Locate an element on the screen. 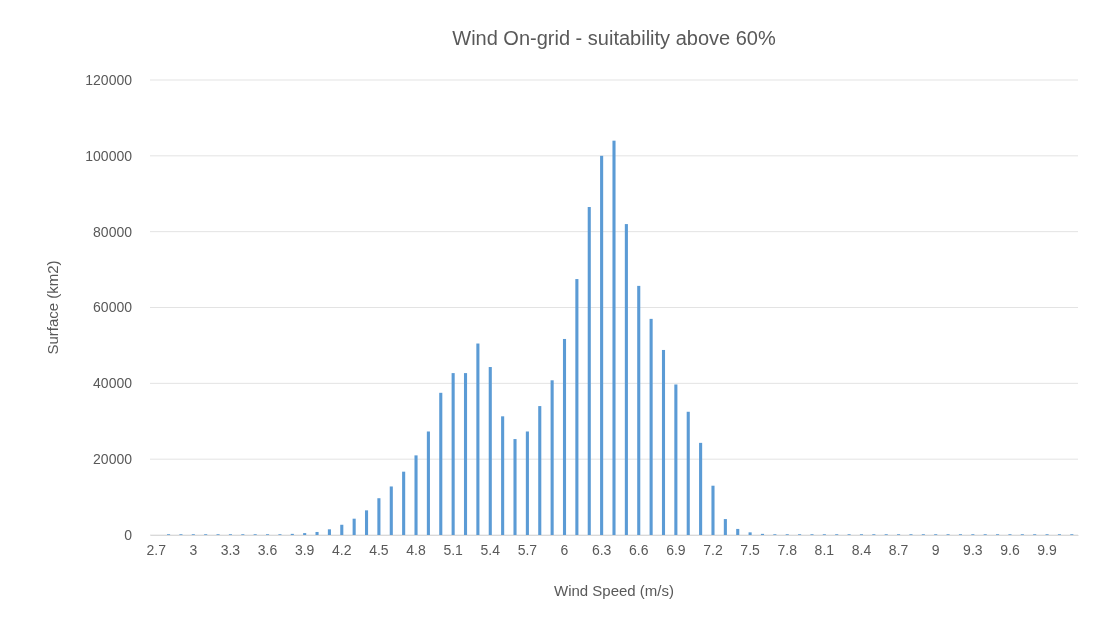 This screenshot has width=1094, height=626. x-tick-label: 4.2 is located at coordinates (342, 549).